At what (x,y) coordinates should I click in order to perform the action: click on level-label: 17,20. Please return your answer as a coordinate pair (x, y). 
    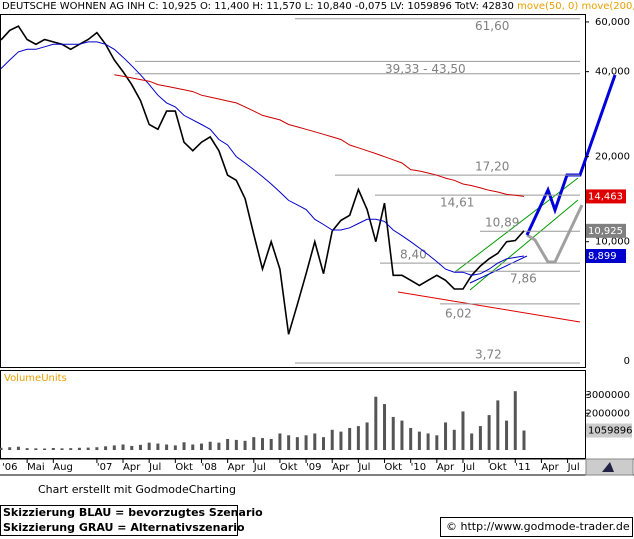
    Looking at the image, I should click on (492, 167).